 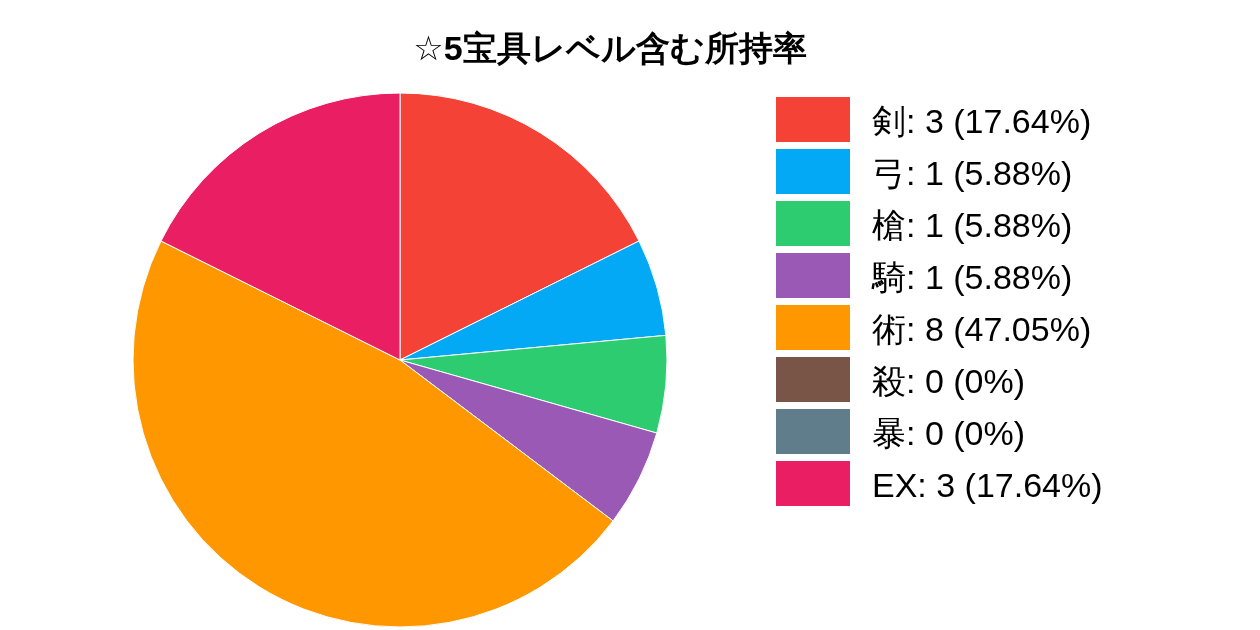 I want to click on legend-label: EX: 3 (17.64%), so click(x=987, y=485).